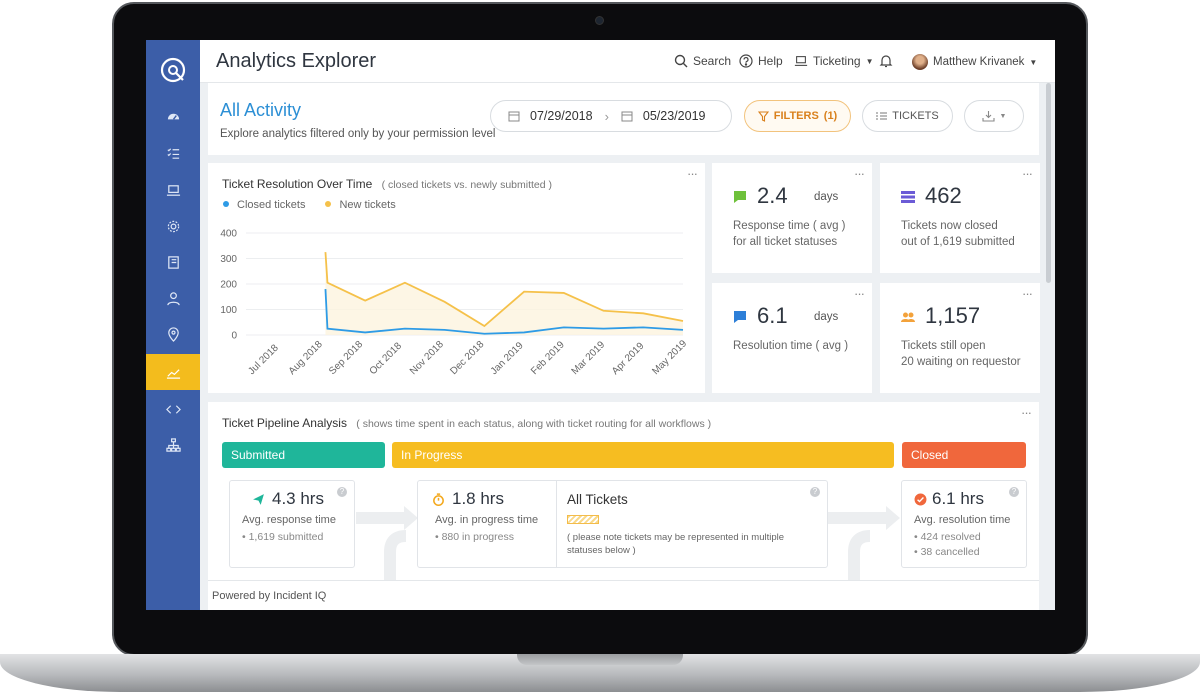  What do you see at coordinates (258, 499) in the screenshot?
I see `paper-plane-icon` at bounding box center [258, 499].